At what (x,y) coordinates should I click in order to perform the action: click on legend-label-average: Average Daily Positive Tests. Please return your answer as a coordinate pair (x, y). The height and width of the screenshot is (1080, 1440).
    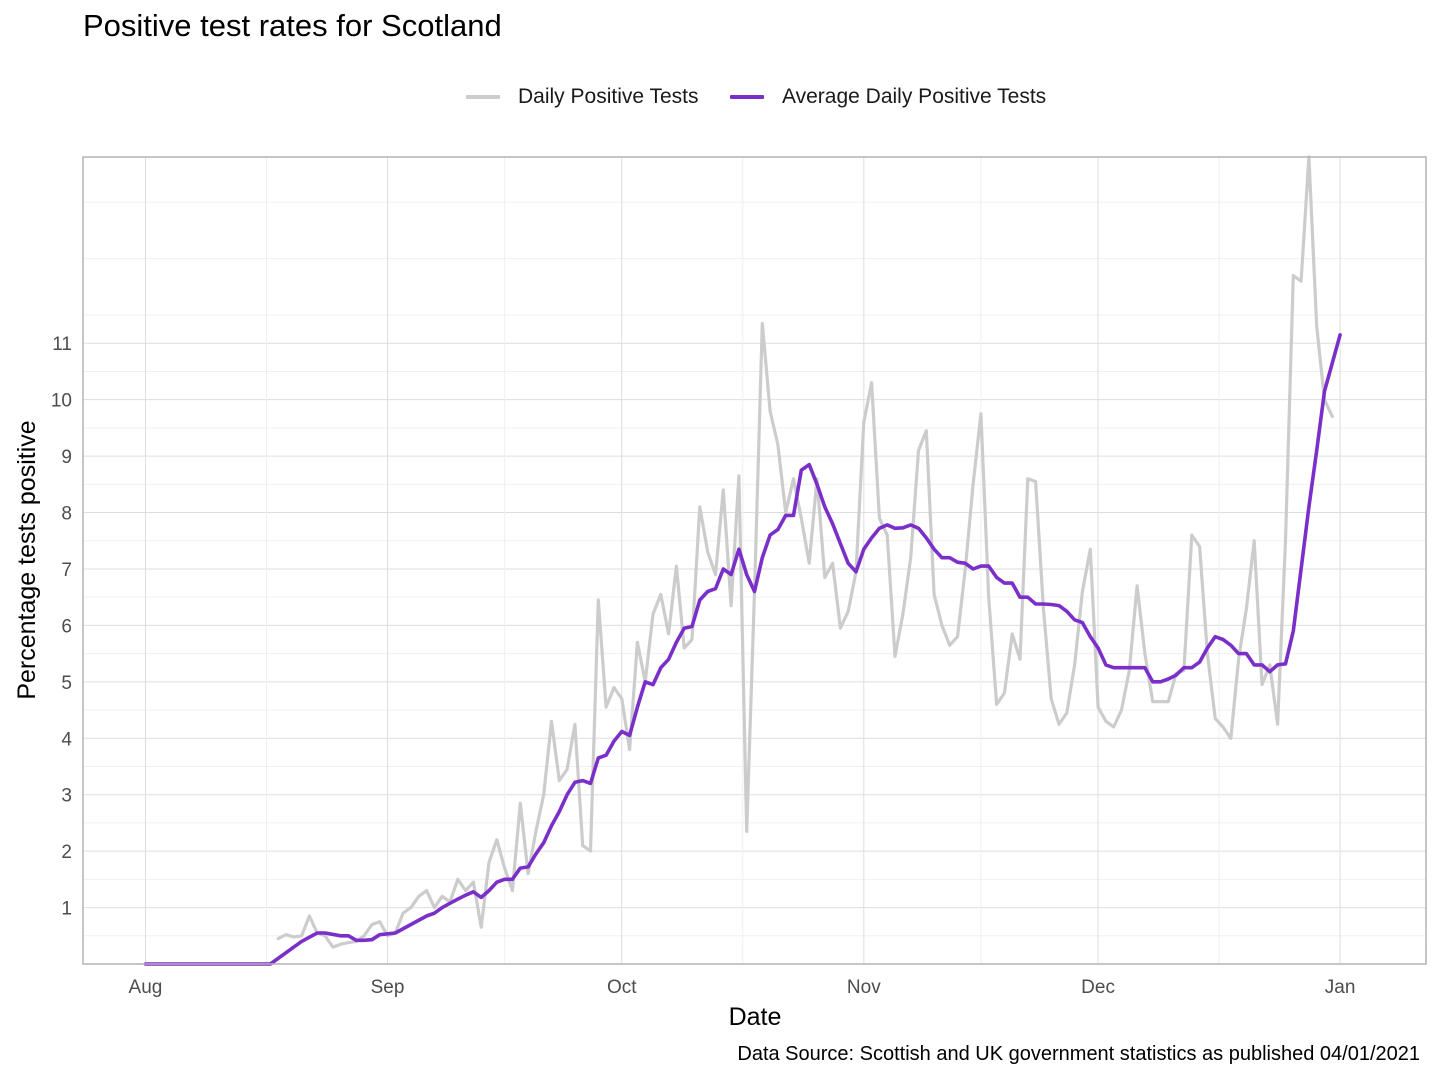
    Looking at the image, I should click on (914, 96).